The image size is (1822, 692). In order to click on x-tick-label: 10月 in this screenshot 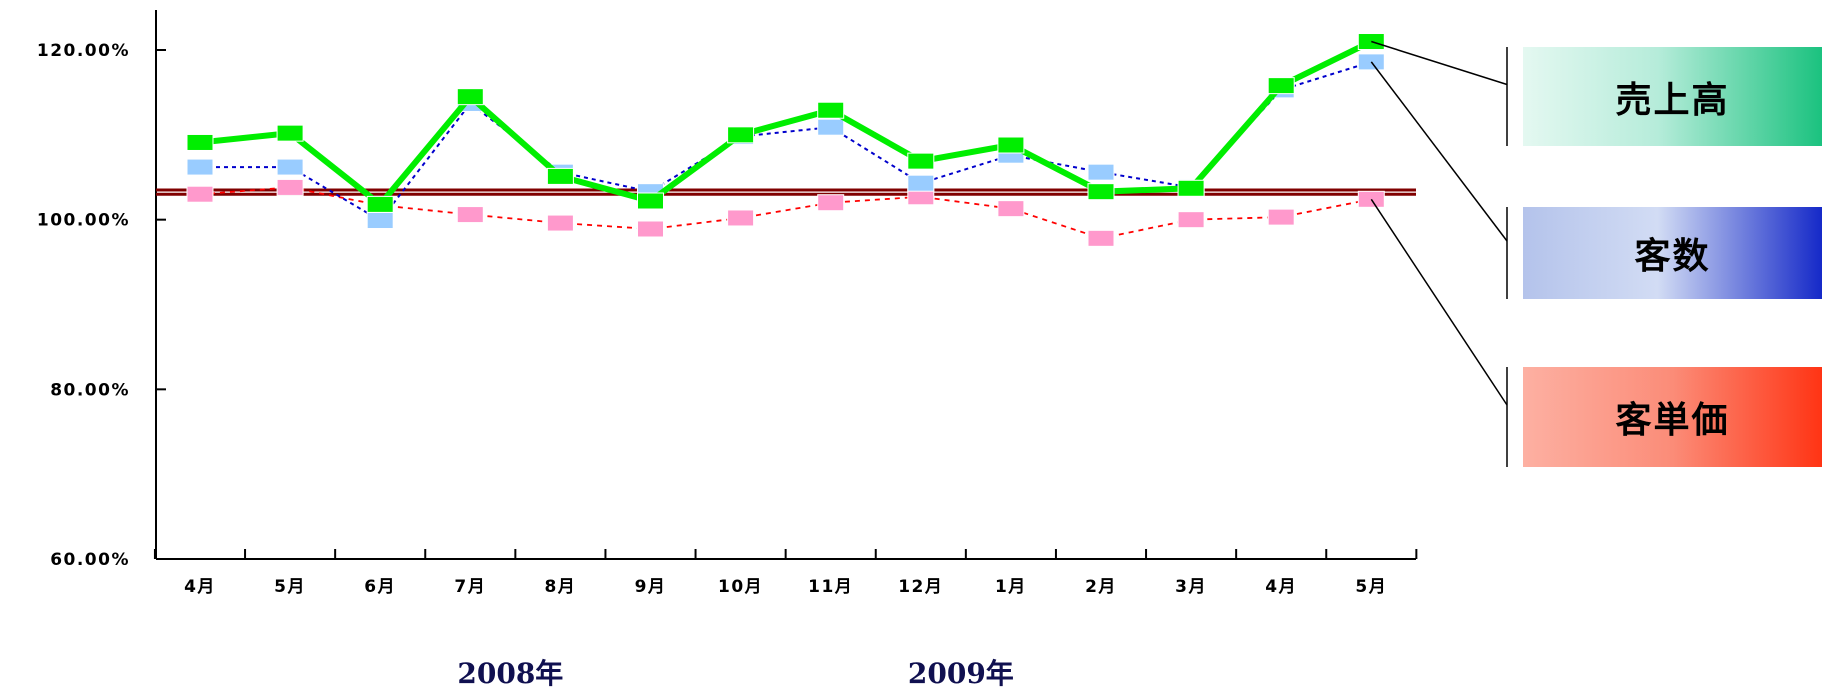, I will do `click(740, 587)`.